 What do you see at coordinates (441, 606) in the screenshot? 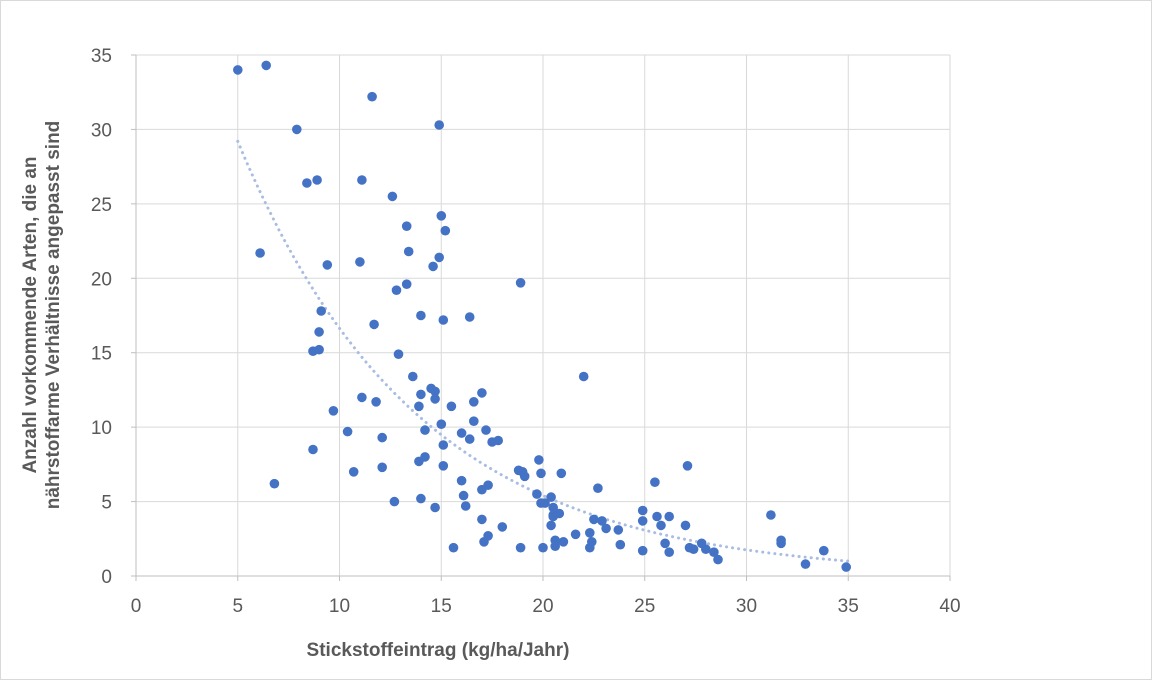
I see `x-tick-label: 15` at bounding box center [441, 606].